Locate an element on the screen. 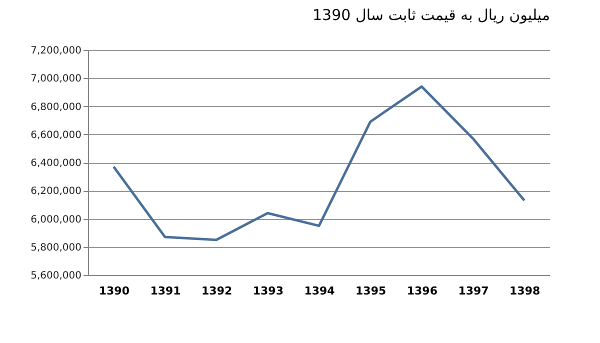  y-tick-label: 7,000,000 is located at coordinates (56, 79).